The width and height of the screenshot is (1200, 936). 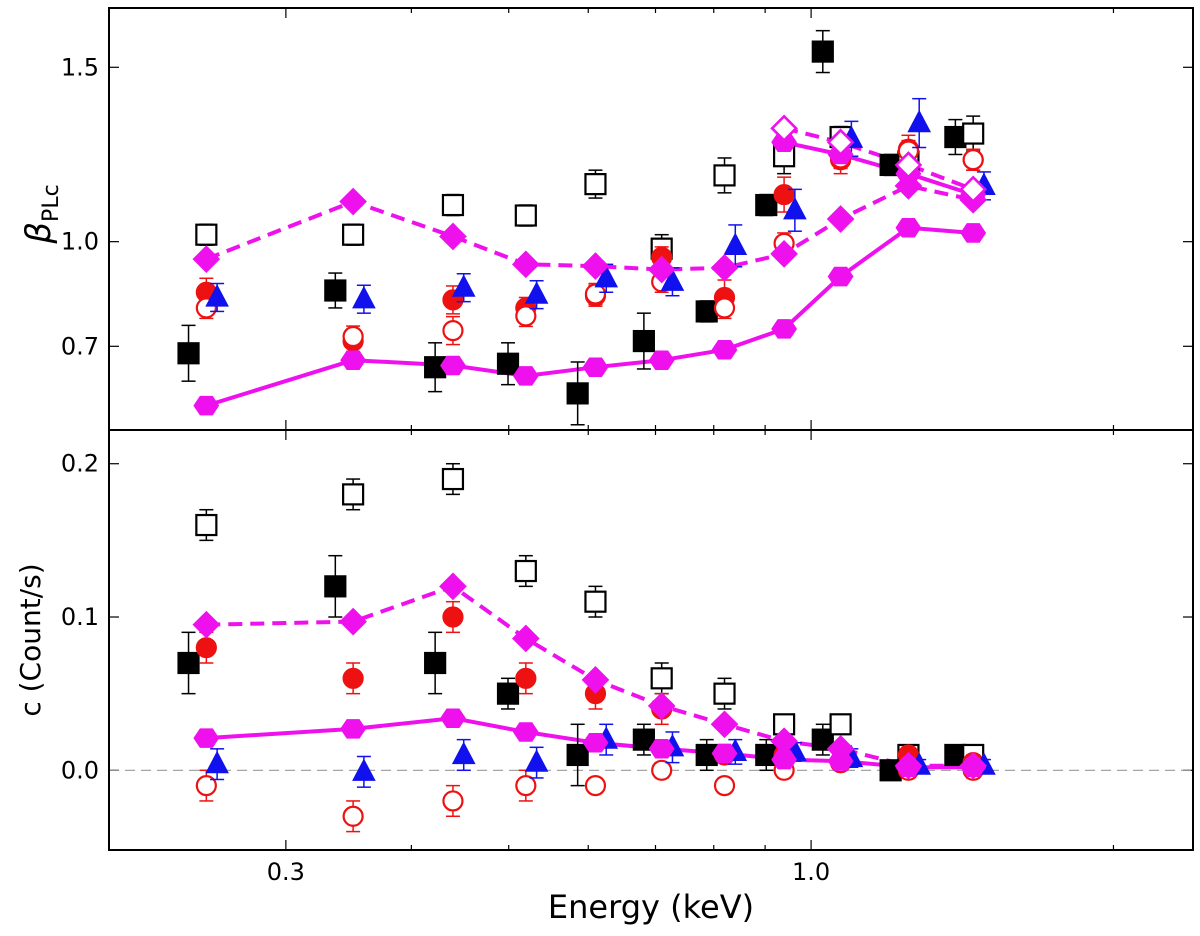 What do you see at coordinates (80, 770) in the screenshot?
I see `y-tick-label: 0.0` at bounding box center [80, 770].